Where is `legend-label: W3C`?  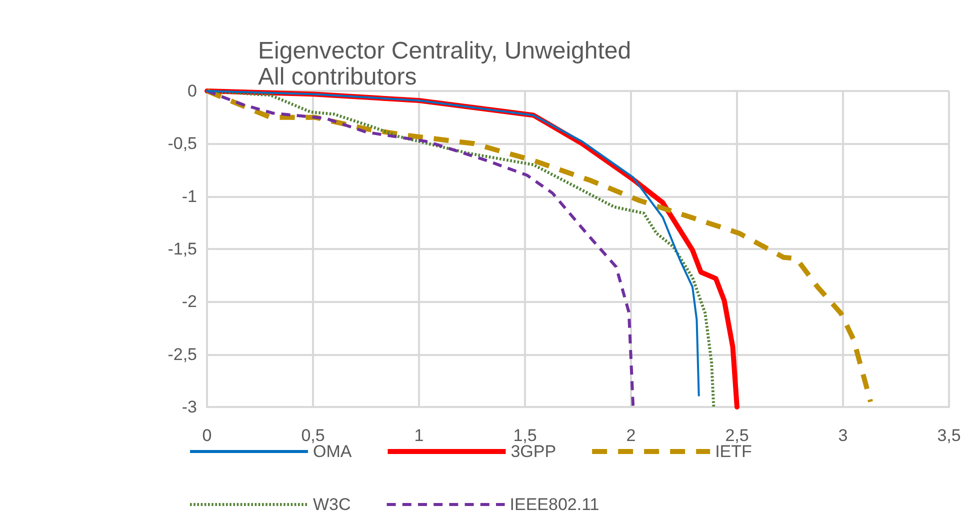
legend-label: W3C is located at coordinates (332, 504).